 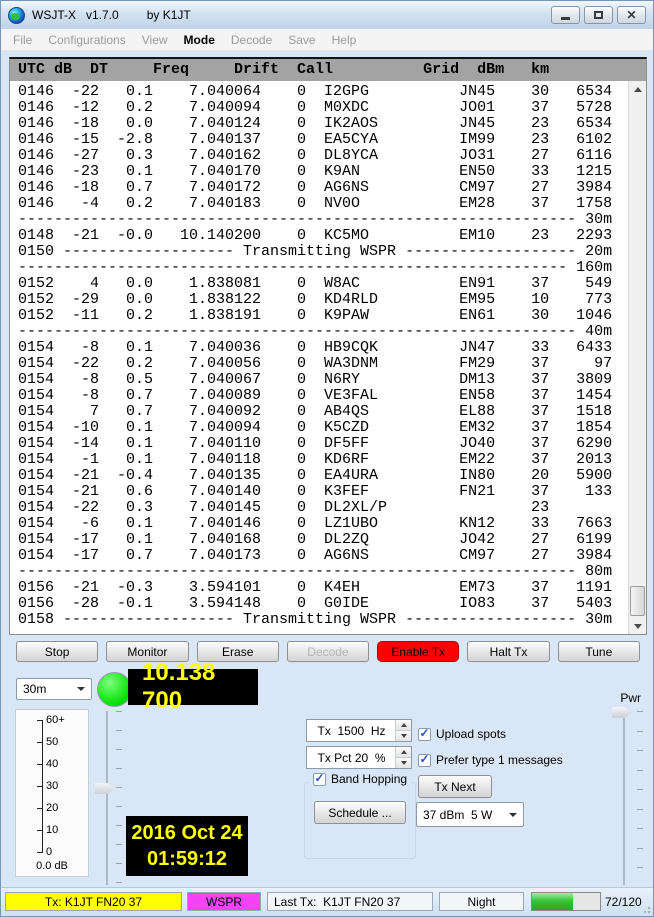 What do you see at coordinates (351, 730) in the screenshot?
I see `tx-freq-value: Tx 1500 Hz` at bounding box center [351, 730].